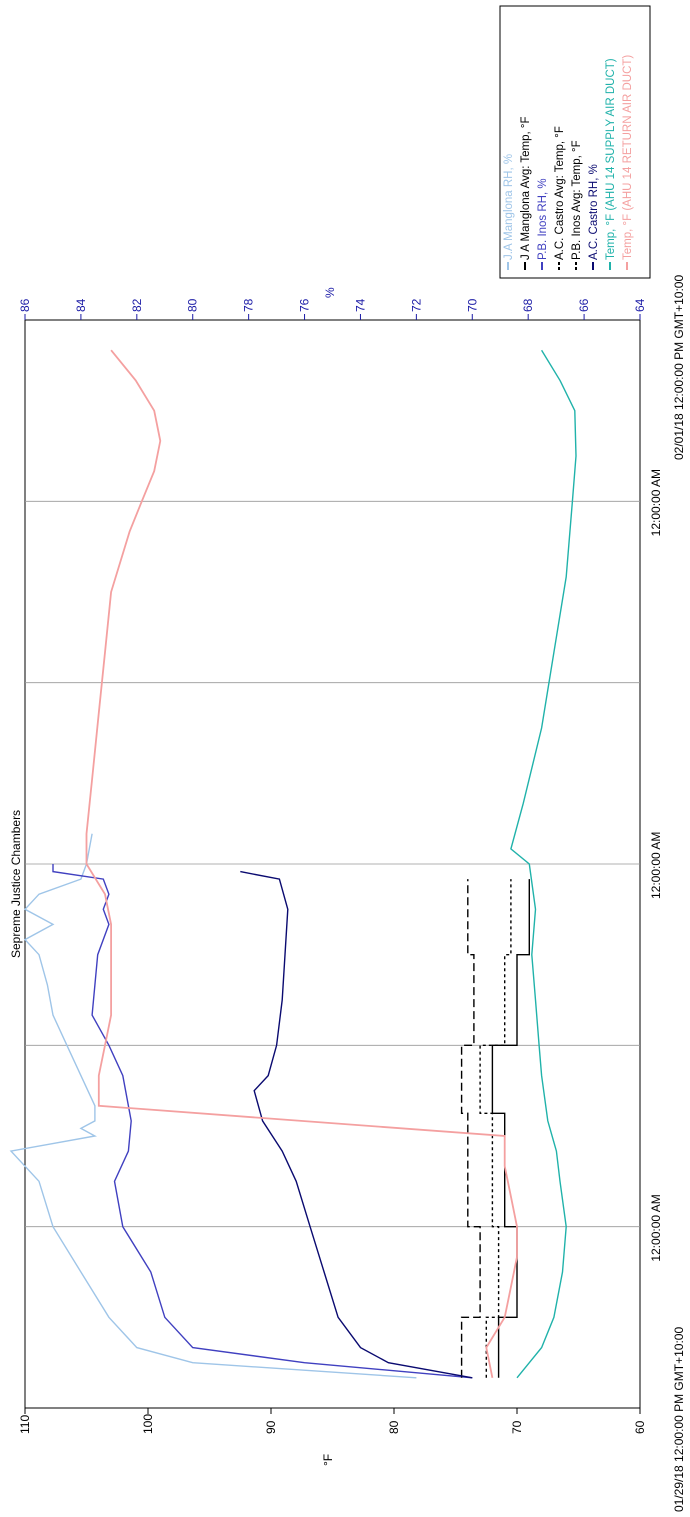  What do you see at coordinates (528, 305) in the screenshot?
I see `y-right-tick-label: 68` at bounding box center [528, 305].